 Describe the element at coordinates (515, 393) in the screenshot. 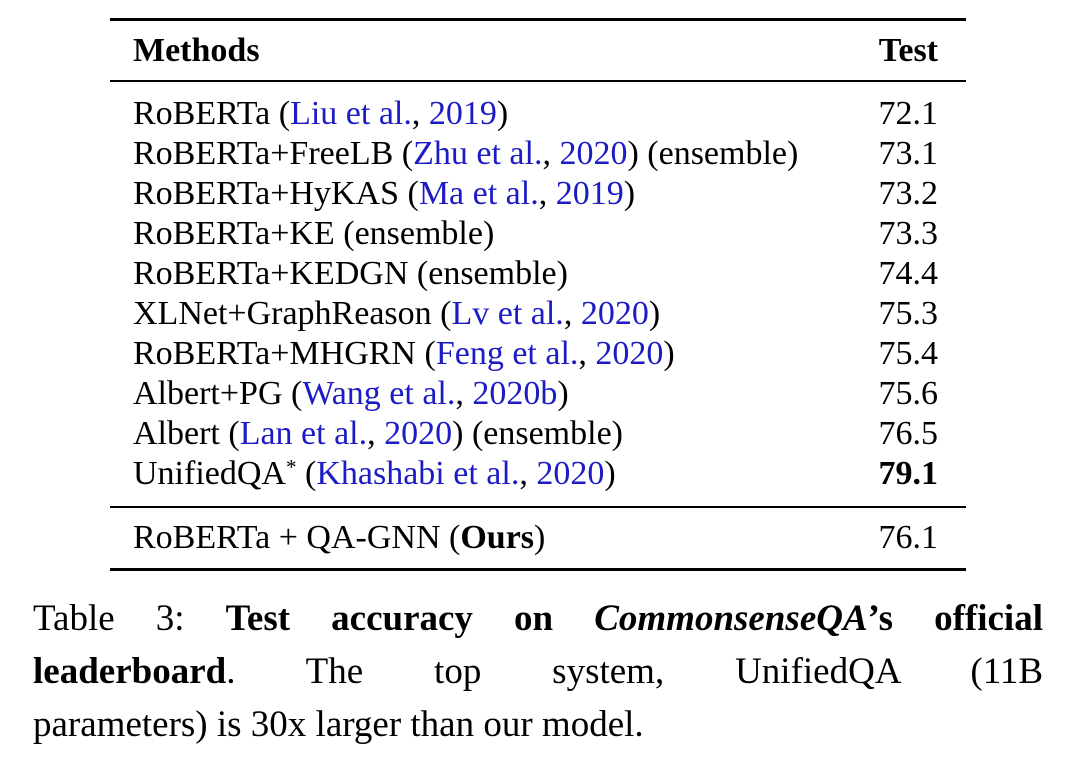

I see `citation-link: 2020b` at that location.